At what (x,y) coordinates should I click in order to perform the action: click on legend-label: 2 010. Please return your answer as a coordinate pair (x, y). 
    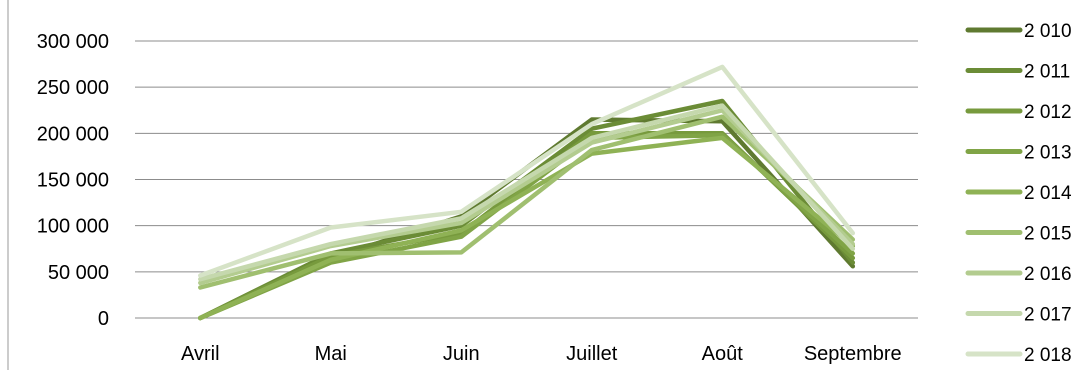
    Looking at the image, I should click on (1048, 31).